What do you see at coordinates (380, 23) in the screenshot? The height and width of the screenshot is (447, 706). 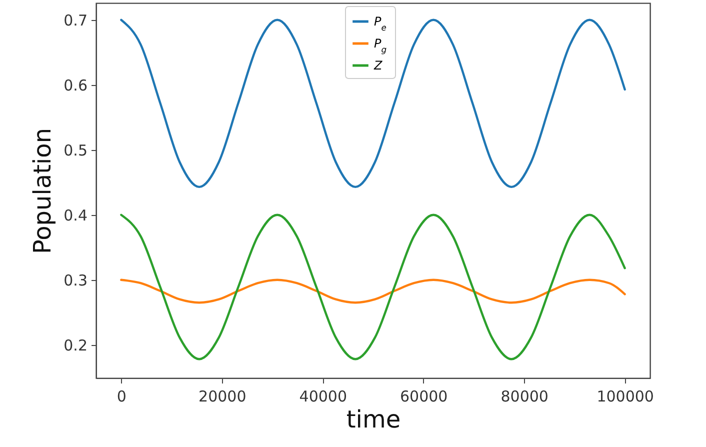 I see `legend-label: P$_{e}$` at bounding box center [380, 23].